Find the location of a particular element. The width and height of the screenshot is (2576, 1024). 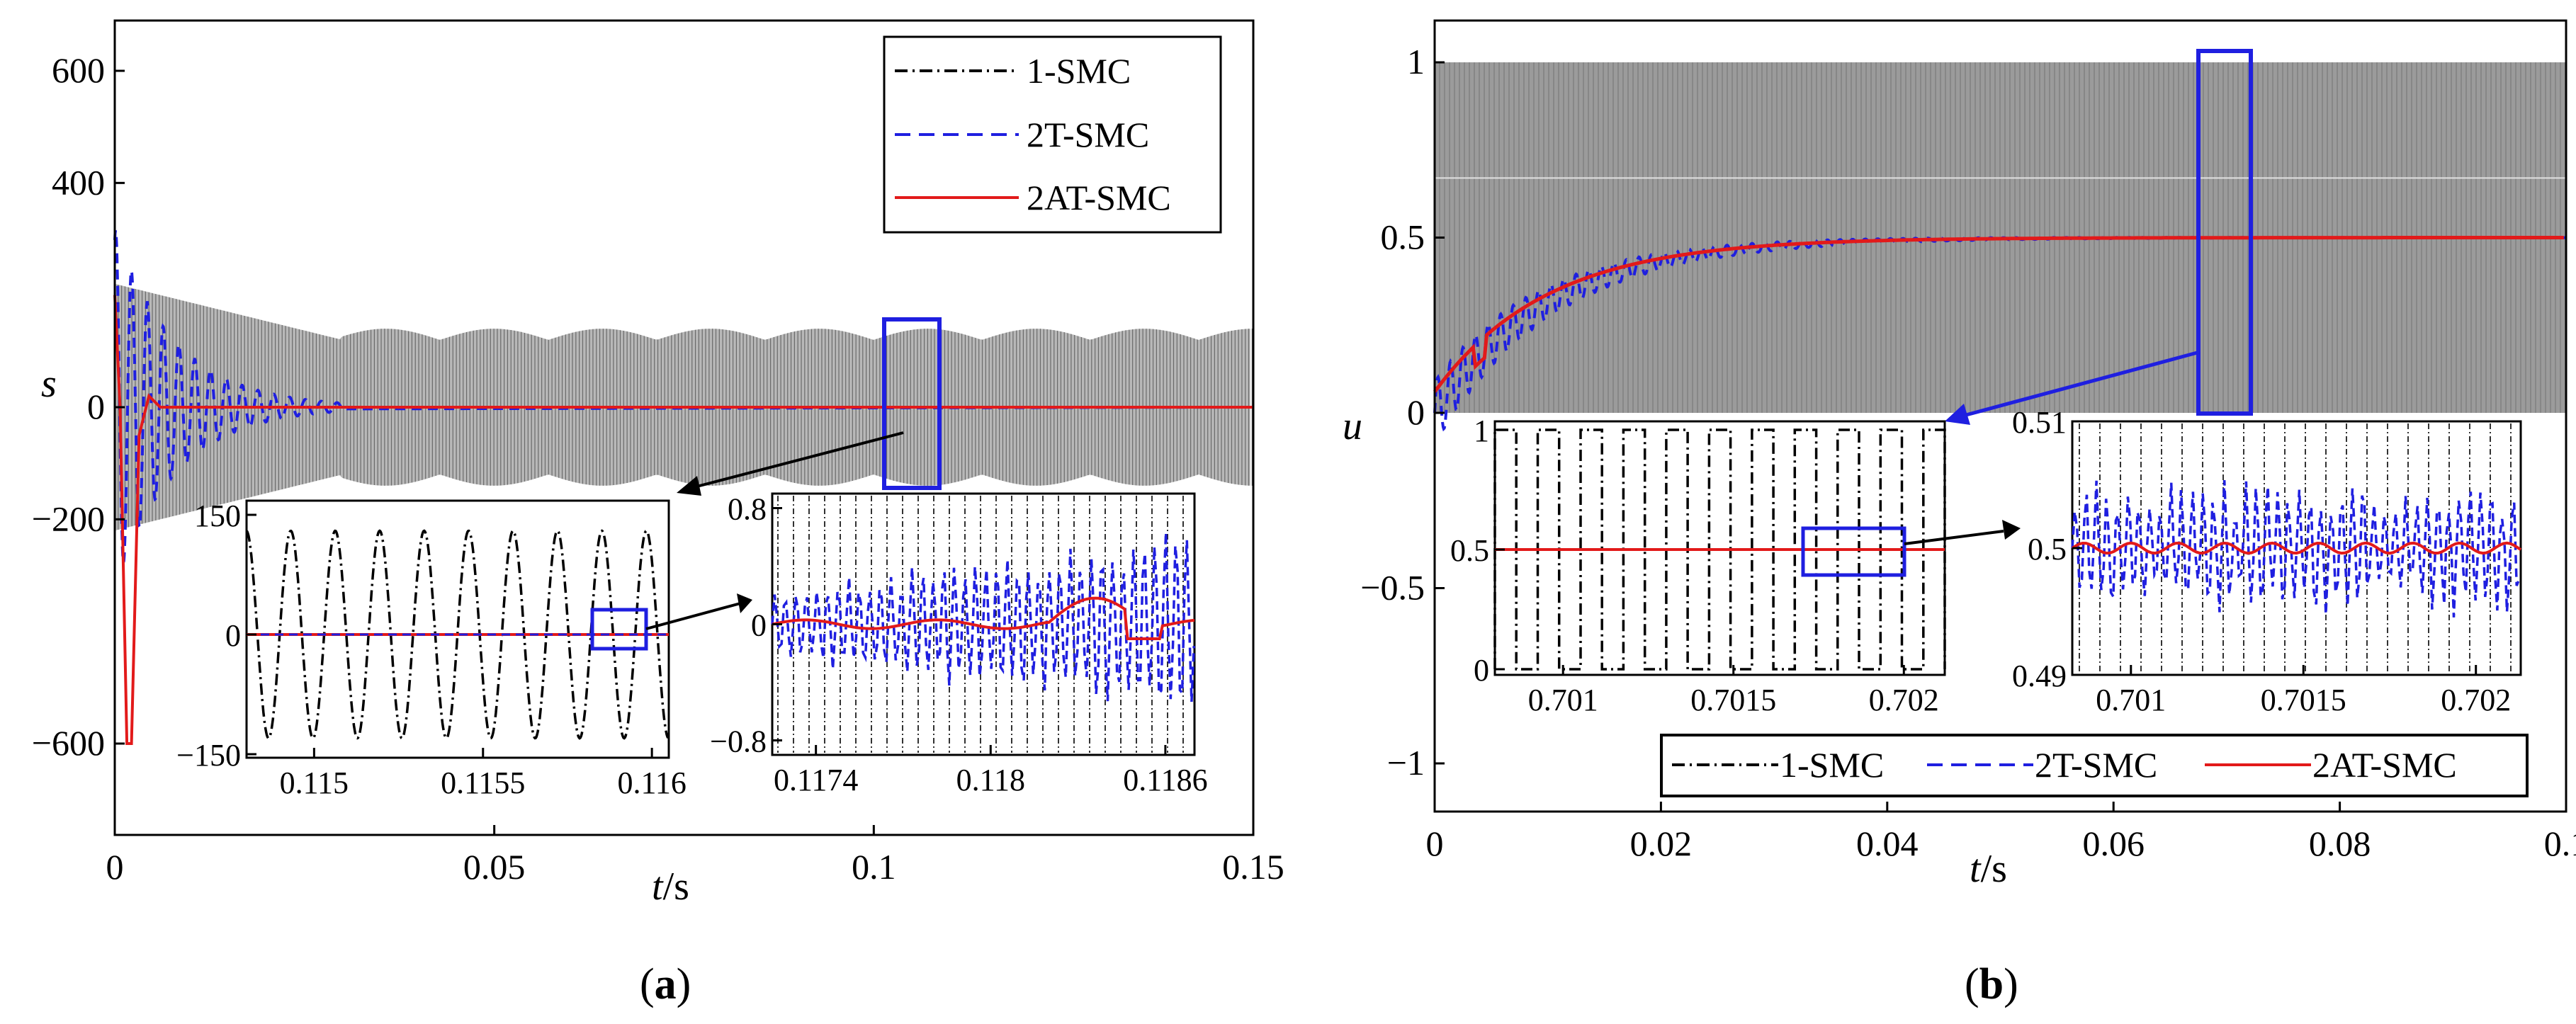

a-zoom-arrow-line is located at coordinates (796, 460).